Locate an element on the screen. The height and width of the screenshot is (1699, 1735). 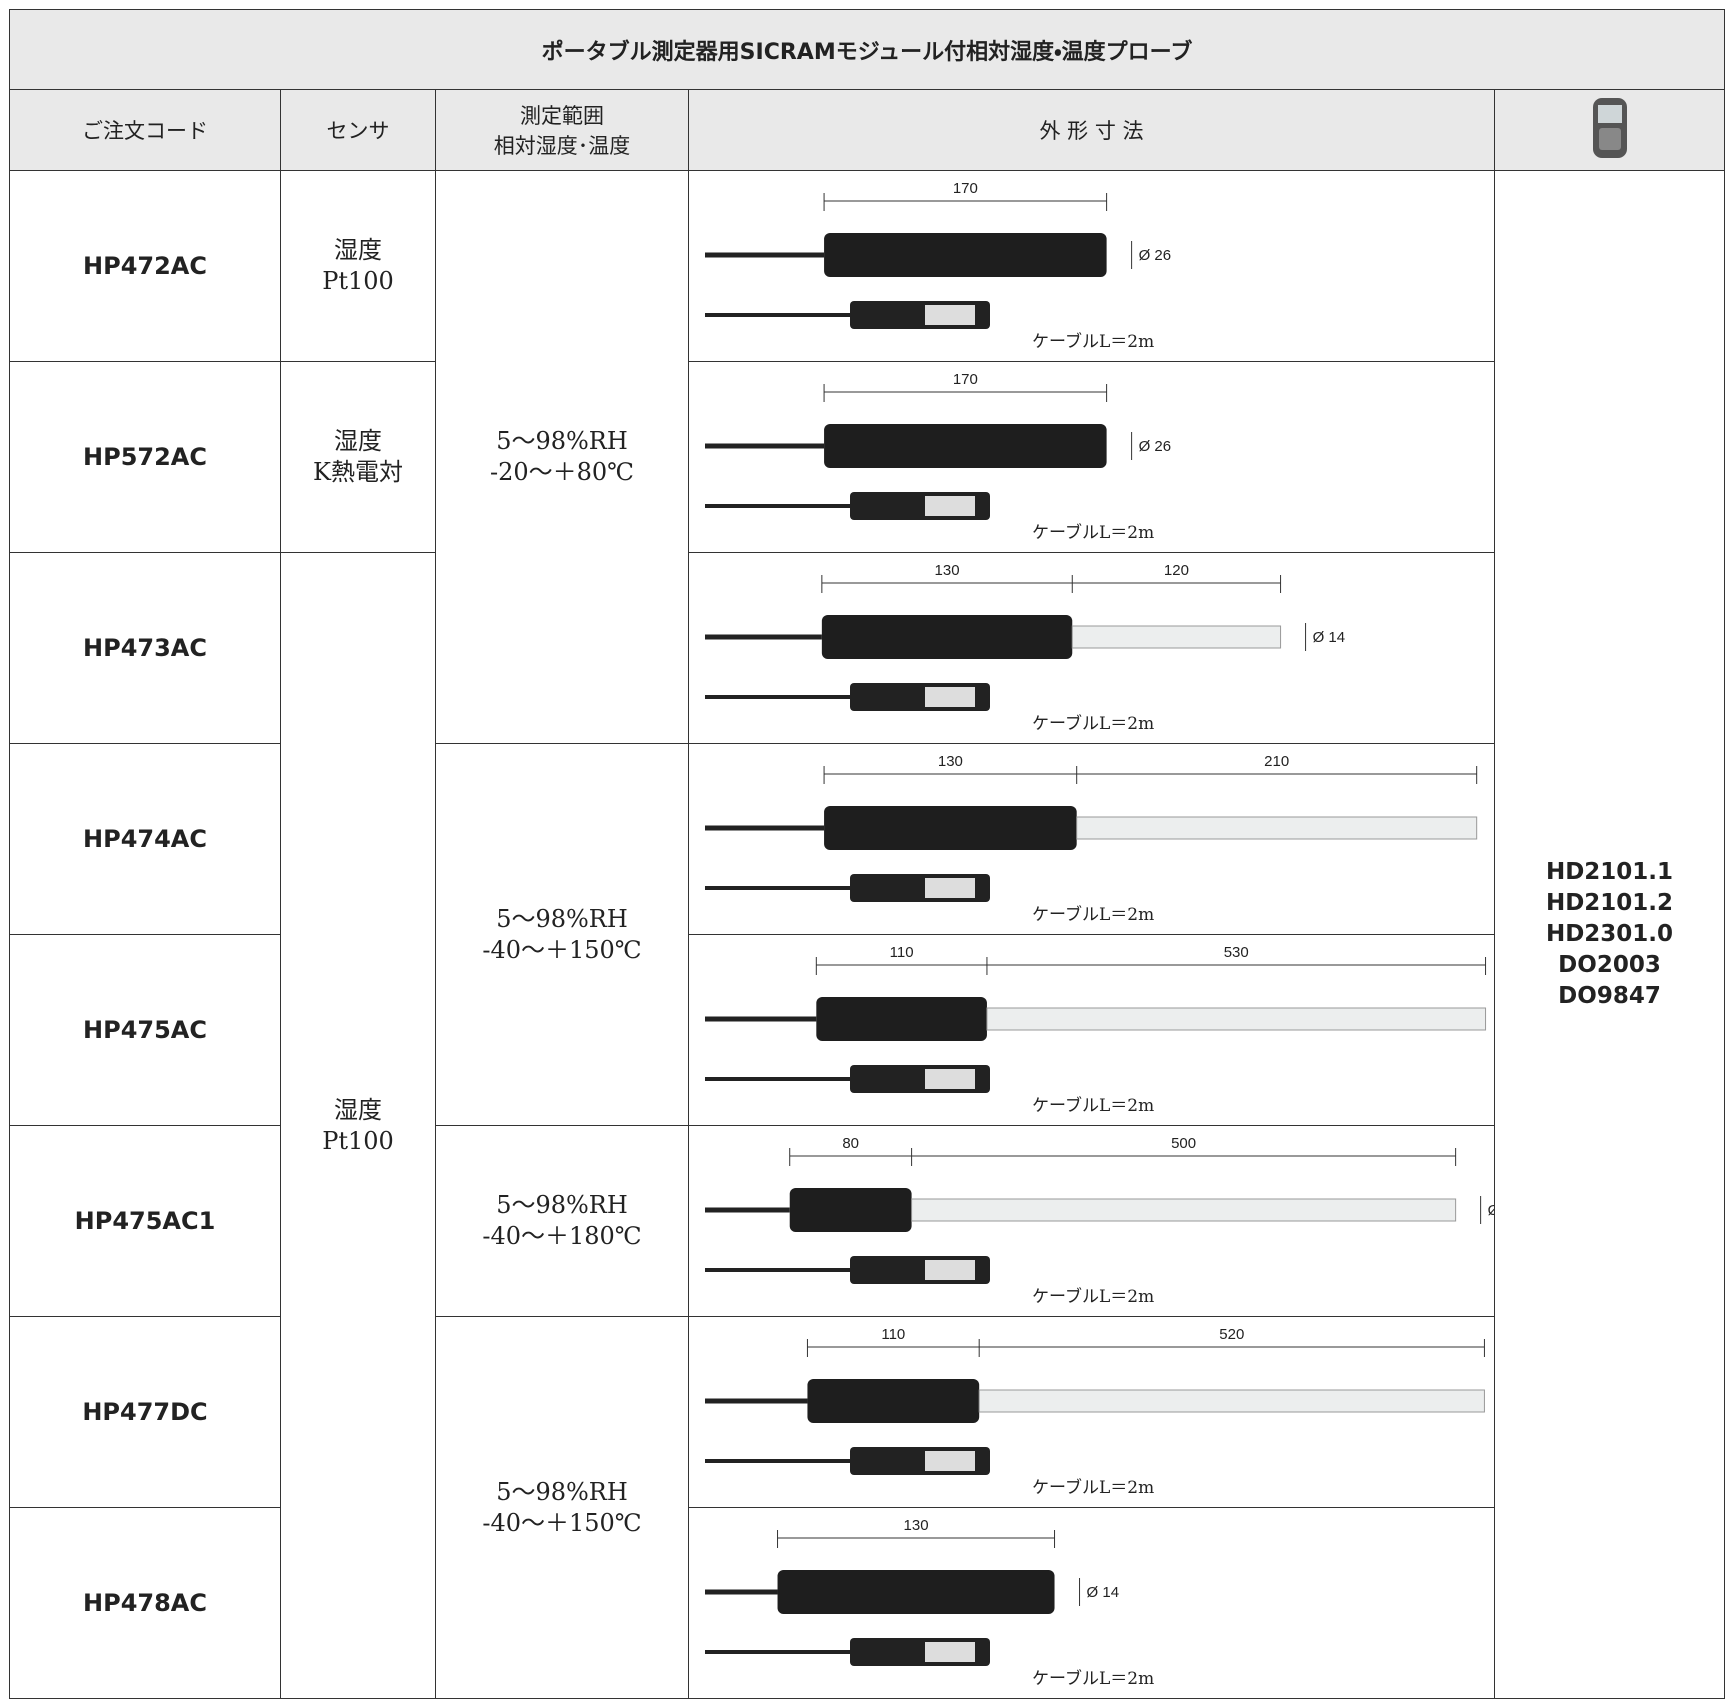
probe-drawing: 130 Ø 14 ケーブルL＝2m is located at coordinates (929, 1603).